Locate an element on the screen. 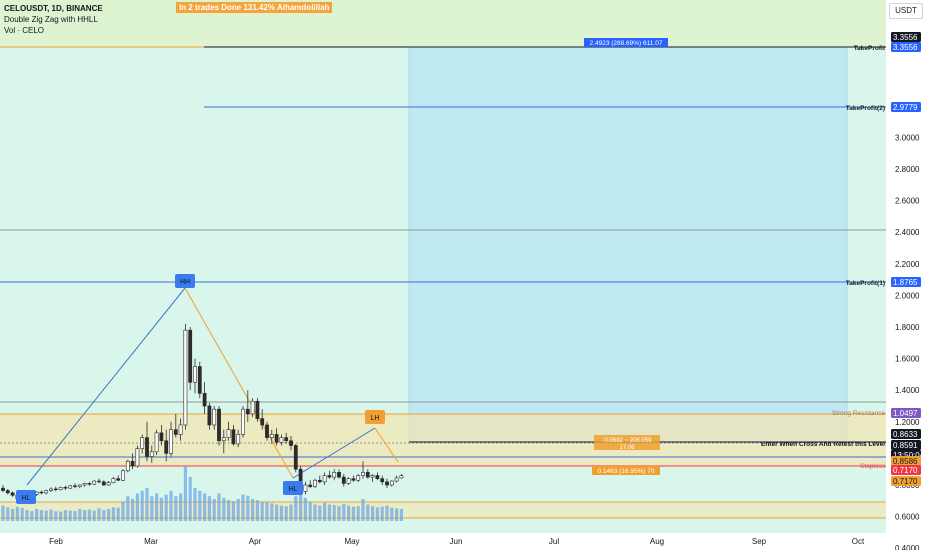 This screenshot has height=555, width=932. strong-resistance-label: Strong Resistance is located at coordinates (858, 413).